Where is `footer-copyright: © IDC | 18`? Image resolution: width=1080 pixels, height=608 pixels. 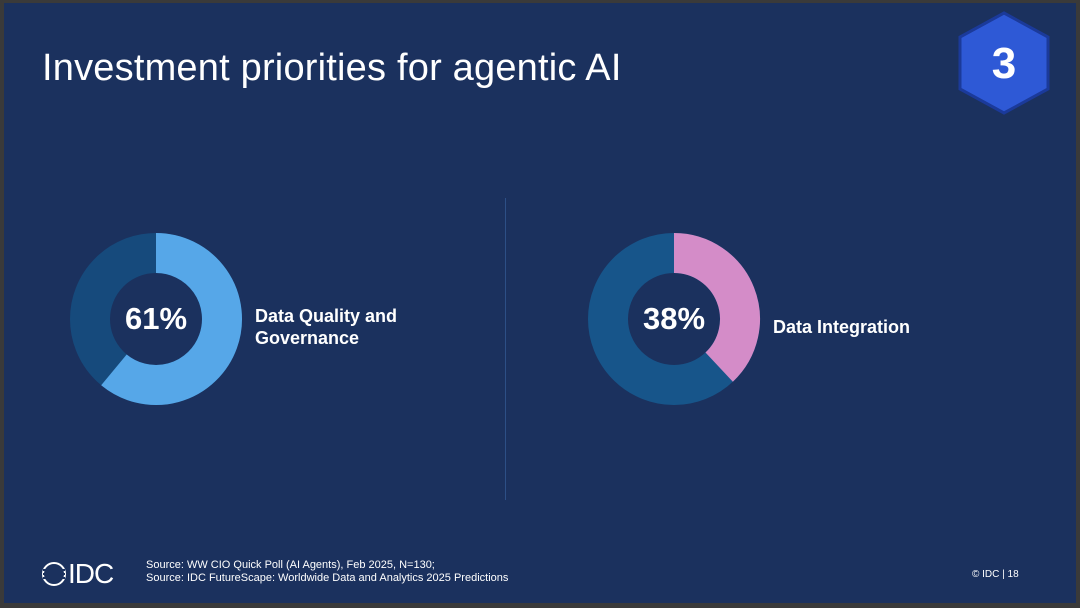 footer-copyright: © IDC | 18 is located at coordinates (995, 574).